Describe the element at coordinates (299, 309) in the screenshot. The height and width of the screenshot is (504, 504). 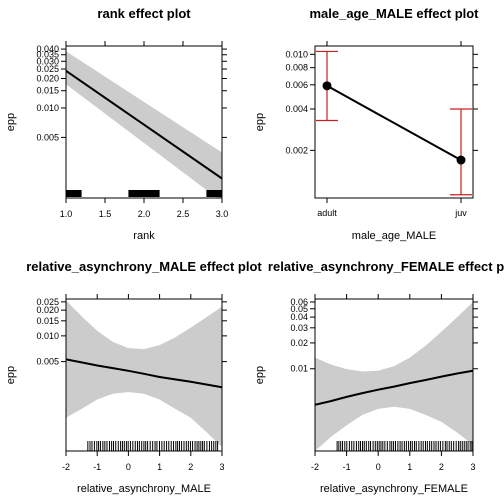
I see `y-tick-label: 0.05` at that location.